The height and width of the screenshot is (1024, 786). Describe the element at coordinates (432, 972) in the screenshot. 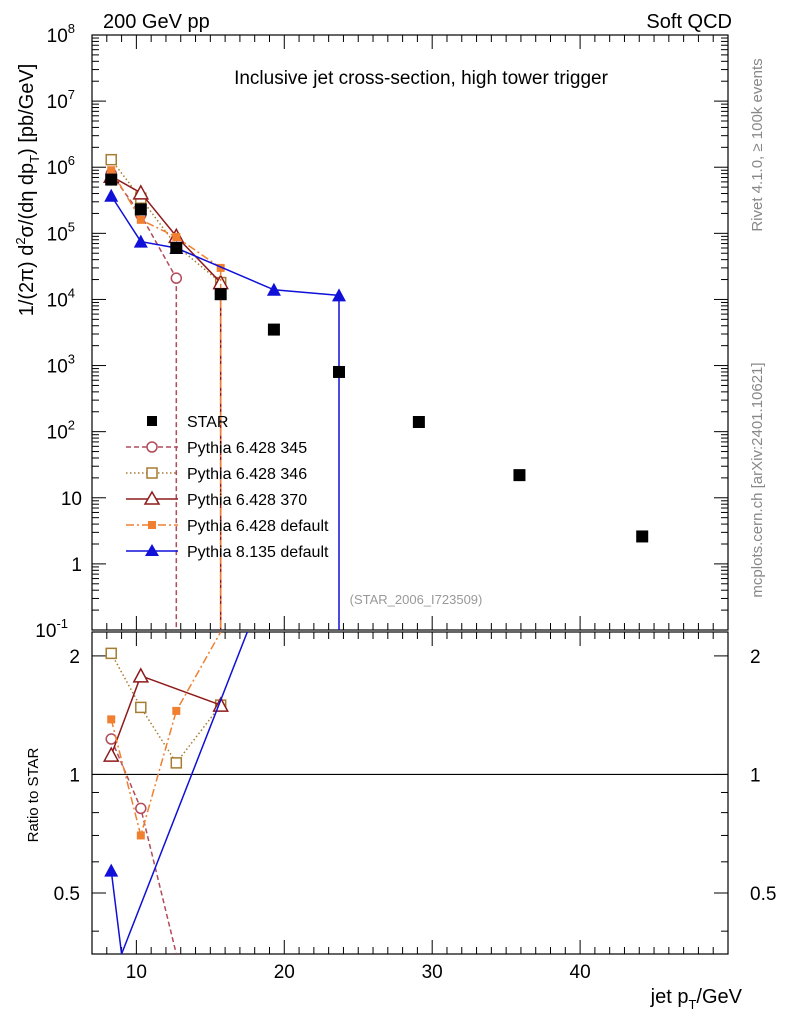

I see `x-tick-label: 30` at that location.